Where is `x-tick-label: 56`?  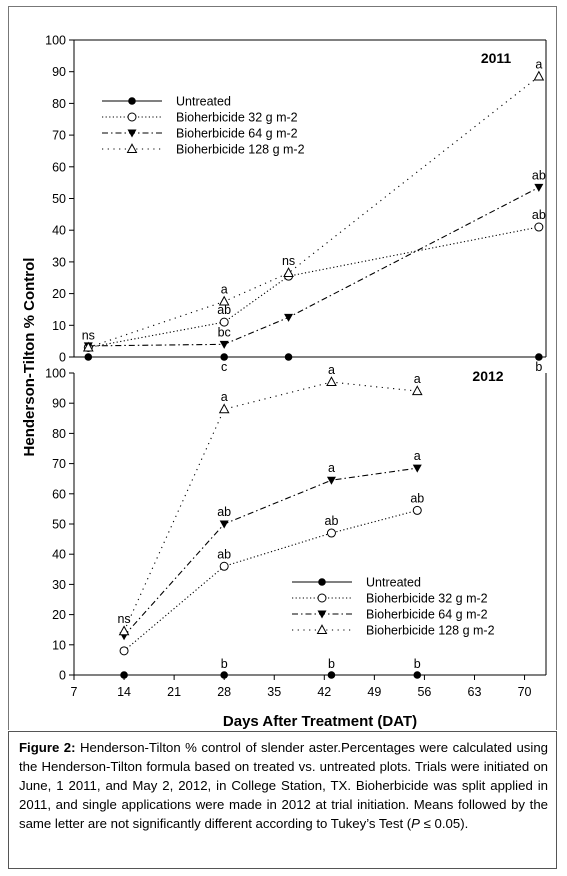 x-tick-label: 56 is located at coordinates (424, 692).